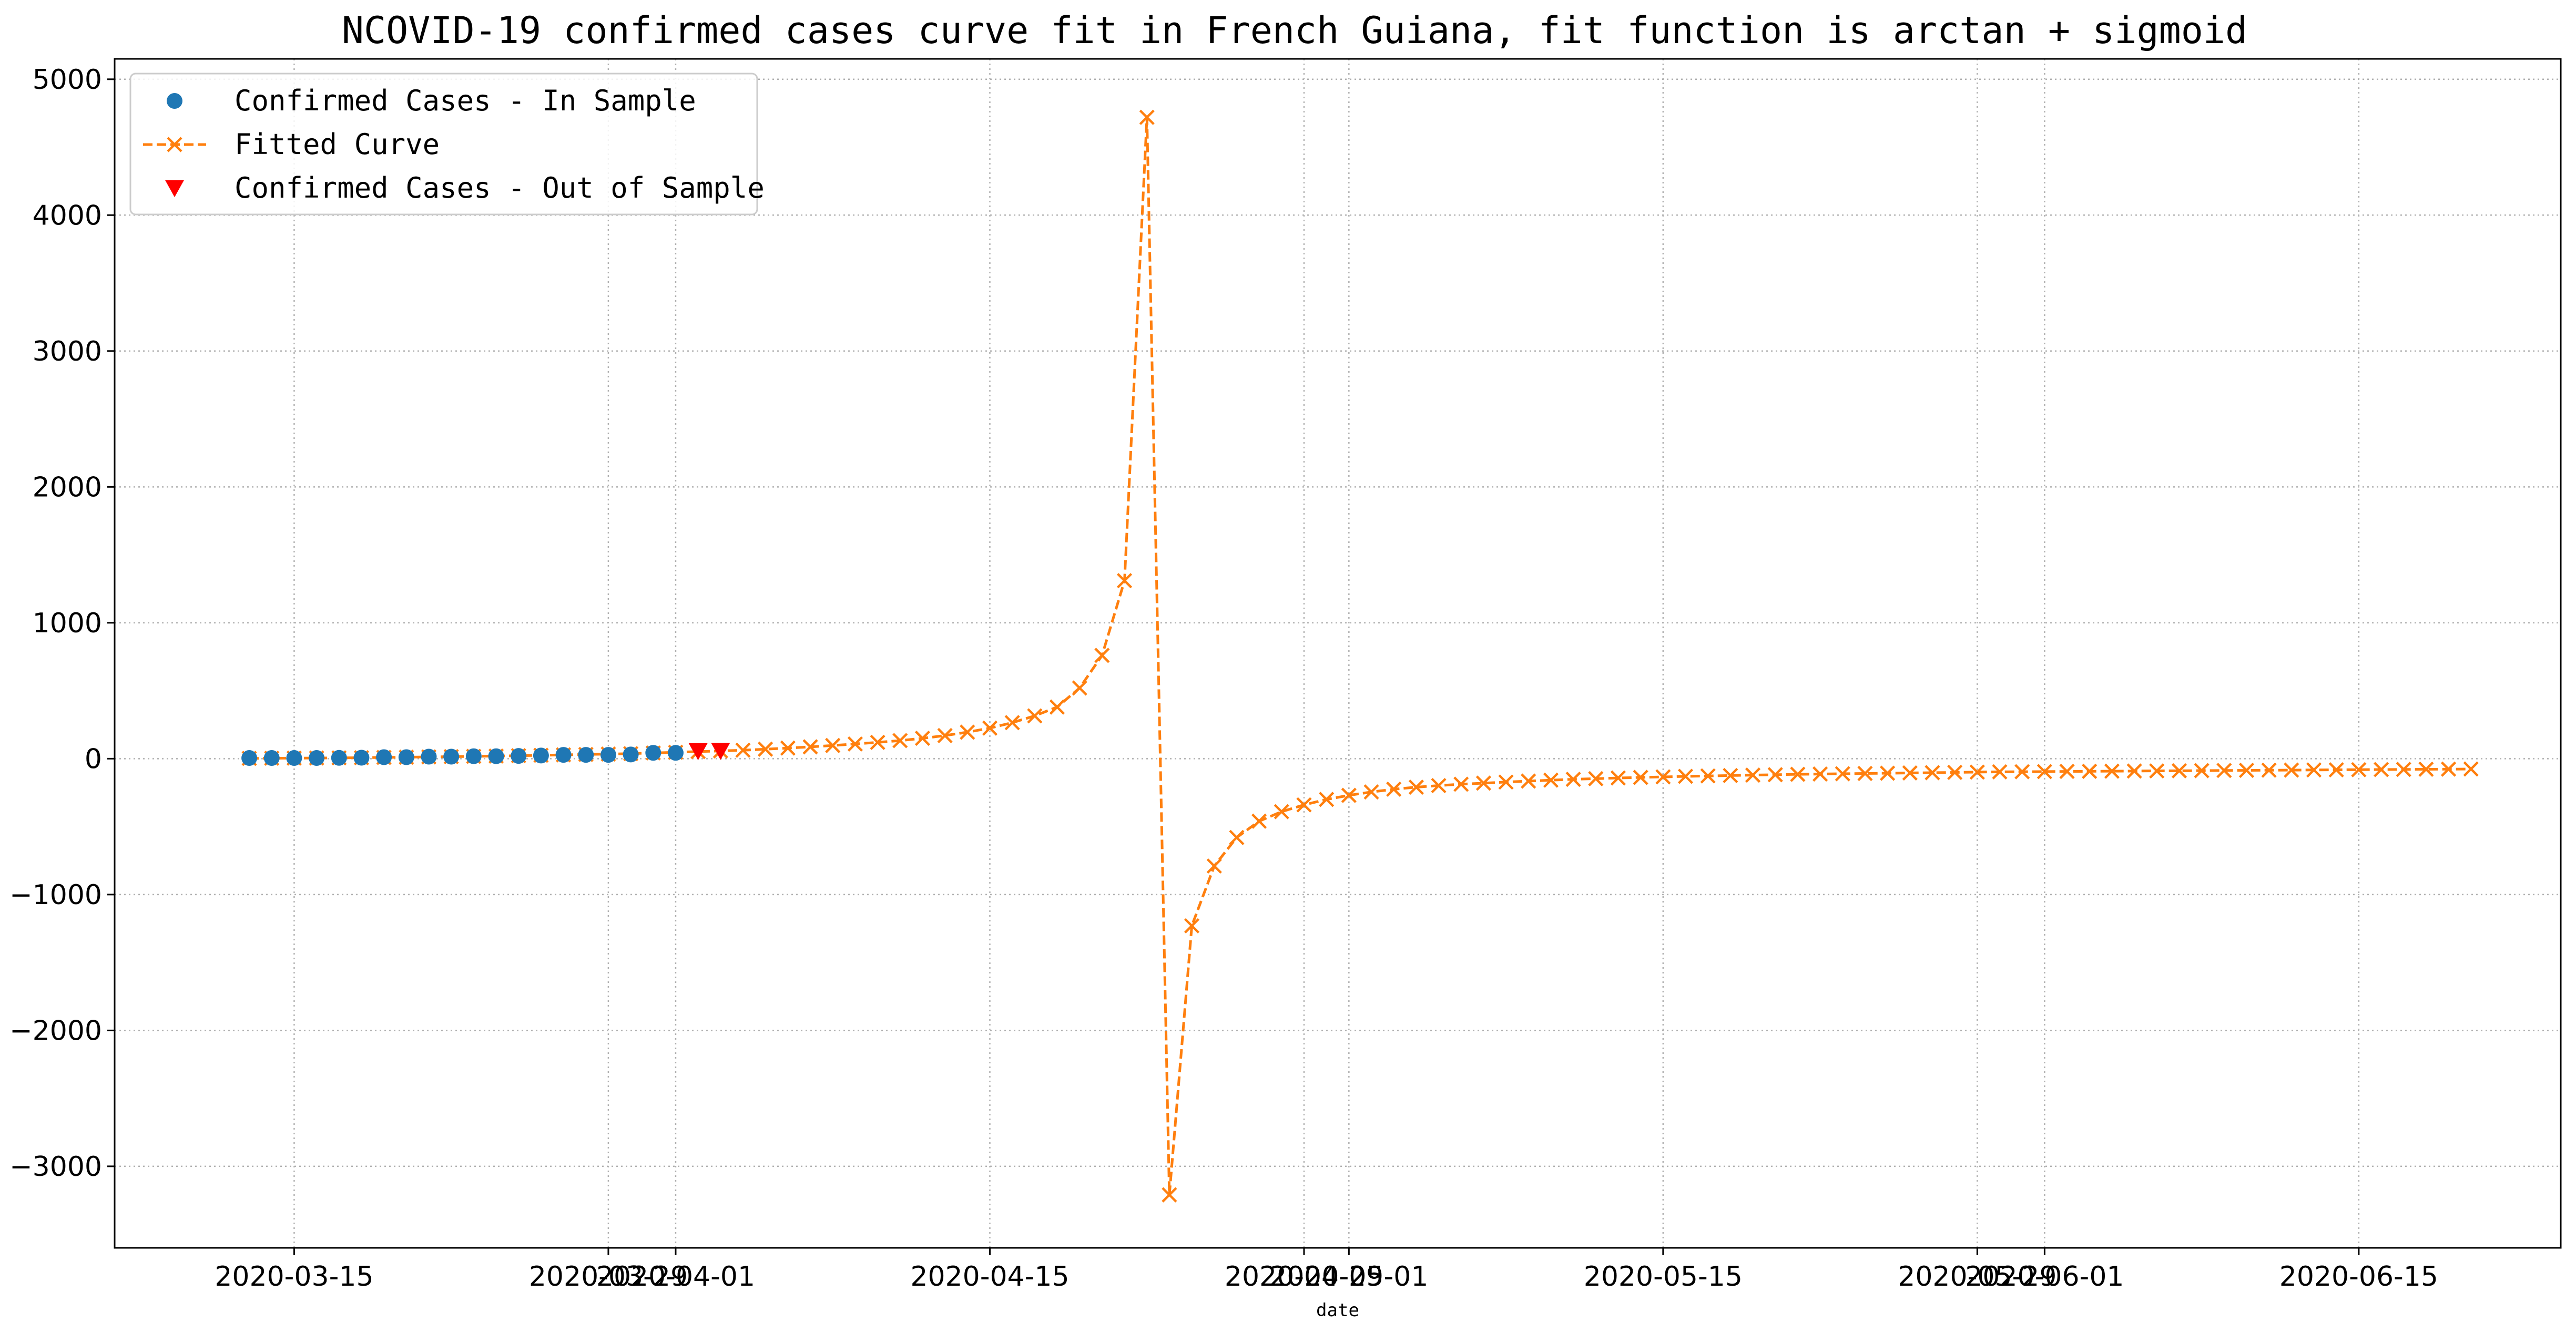  I want to click on x-tick-label: 2020-05-01, so click(1349, 1277).